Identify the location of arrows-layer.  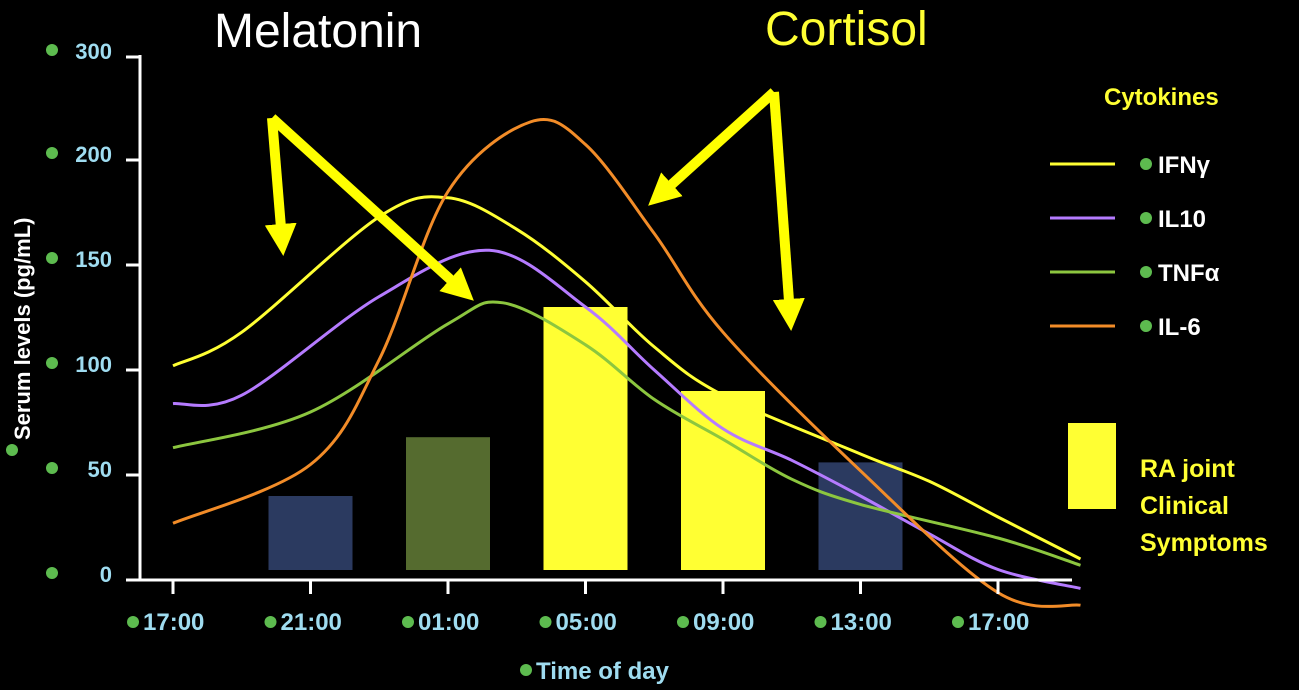
(534, 209).